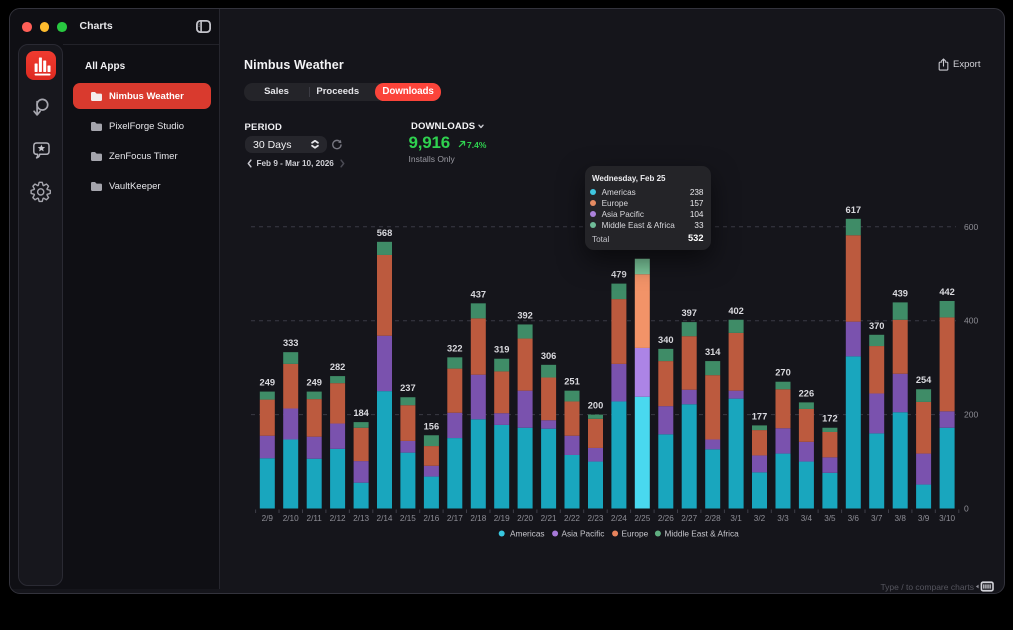 This screenshot has height=630, width=1013. Describe the element at coordinates (502, 518) in the screenshot. I see `svg-text: 2/19` at that location.